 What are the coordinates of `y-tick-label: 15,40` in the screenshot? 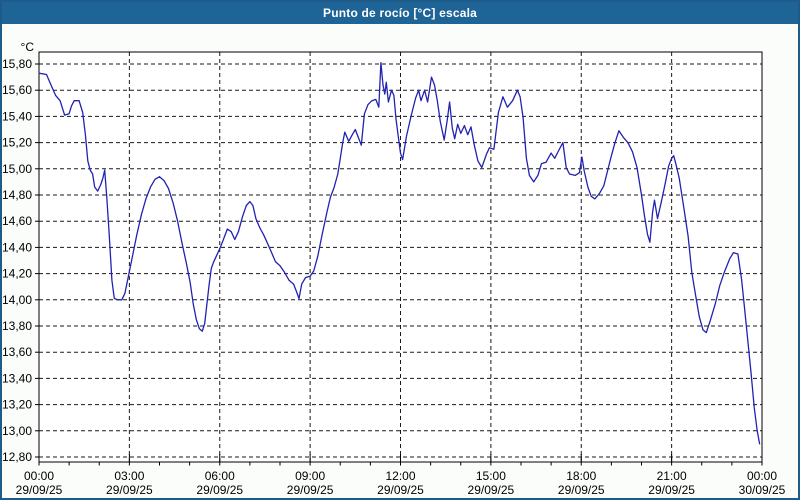 It's located at (17, 116).